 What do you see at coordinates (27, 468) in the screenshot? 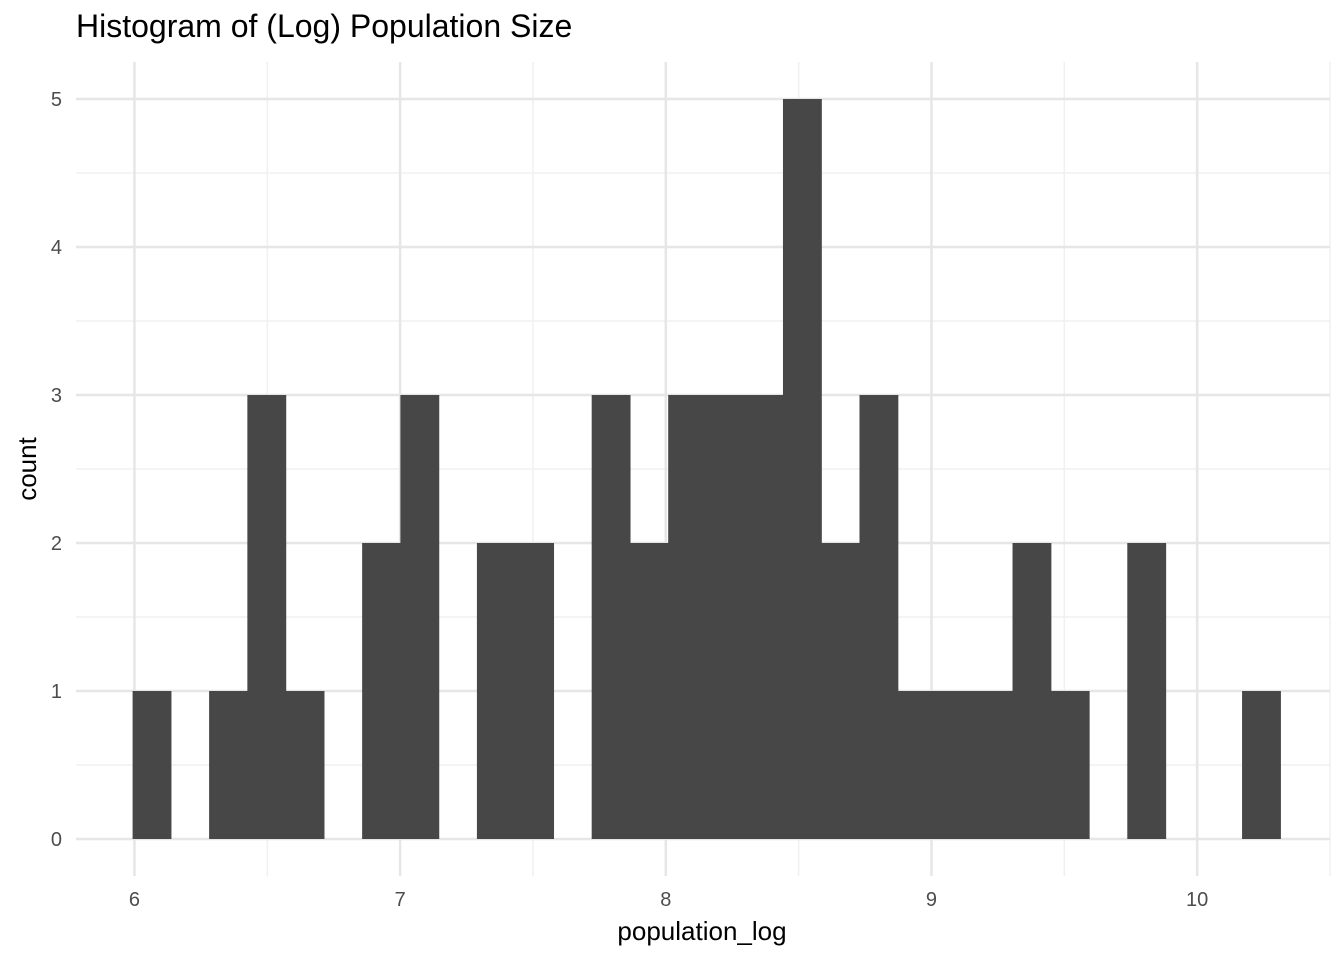
I see `y-axis-title: count` at bounding box center [27, 468].